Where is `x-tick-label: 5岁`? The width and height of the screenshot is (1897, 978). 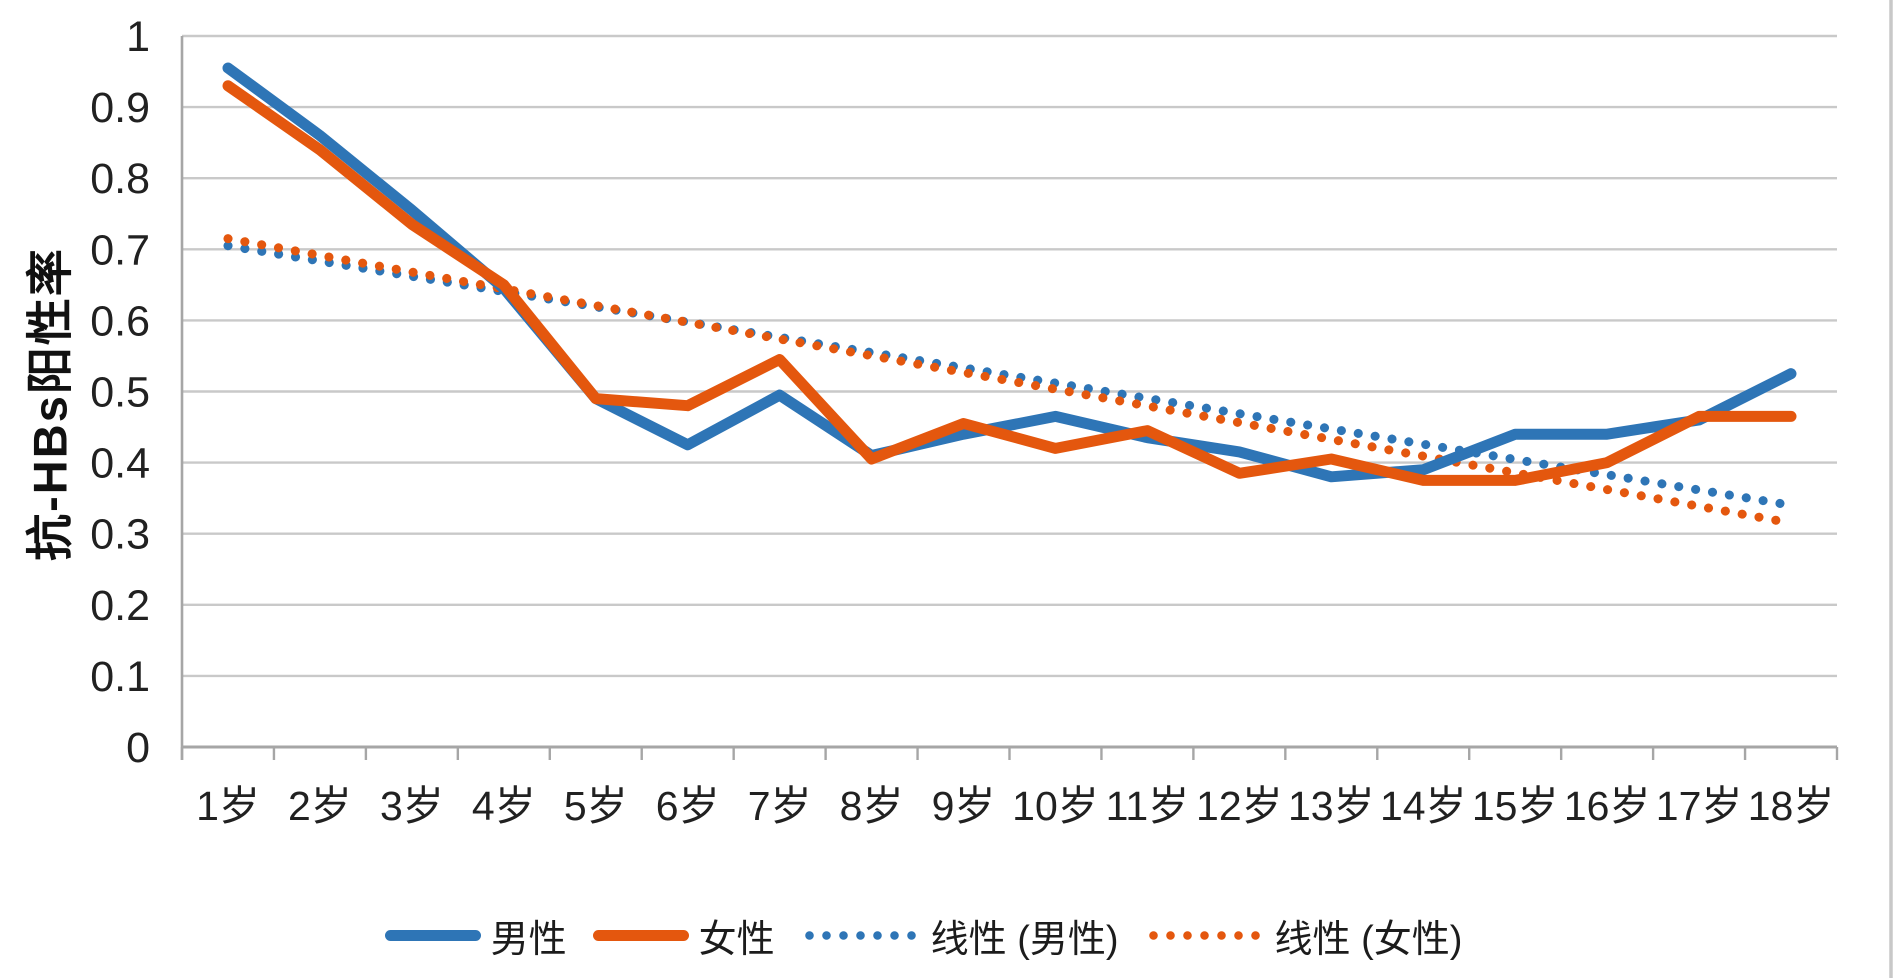
x-tick-label: 5岁 is located at coordinates (596, 806).